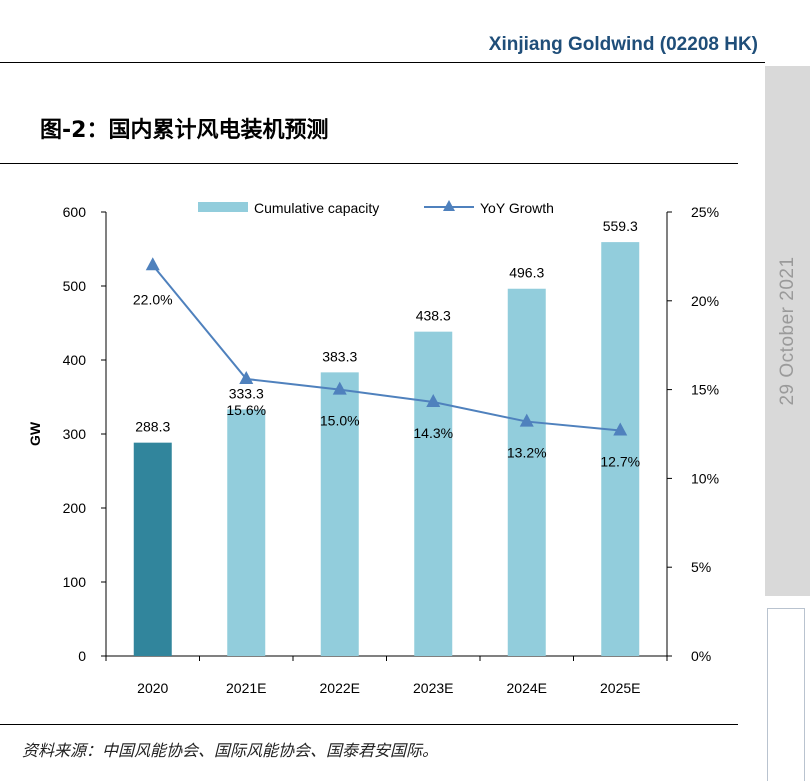  What do you see at coordinates (75, 582) in the screenshot?
I see `y-tick-label: 100` at bounding box center [75, 582].